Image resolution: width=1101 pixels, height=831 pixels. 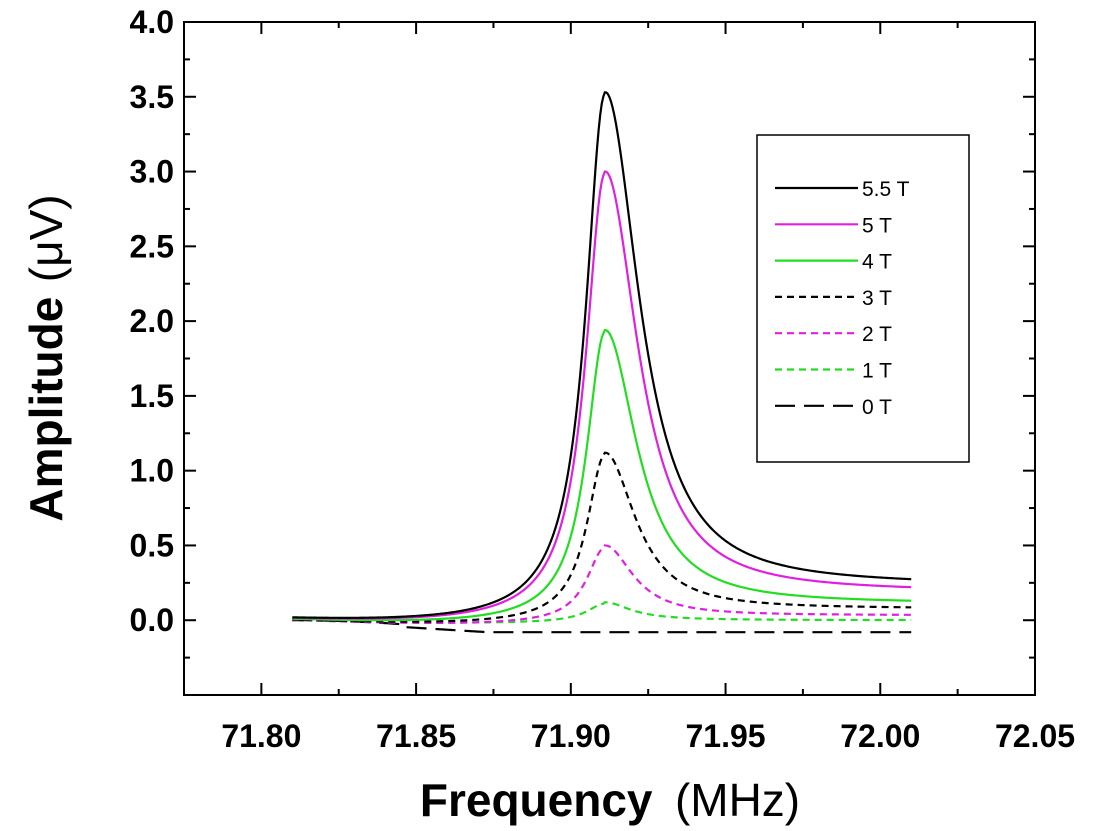 What do you see at coordinates (261, 736) in the screenshot?
I see `x-tick-label: 71.80` at bounding box center [261, 736].